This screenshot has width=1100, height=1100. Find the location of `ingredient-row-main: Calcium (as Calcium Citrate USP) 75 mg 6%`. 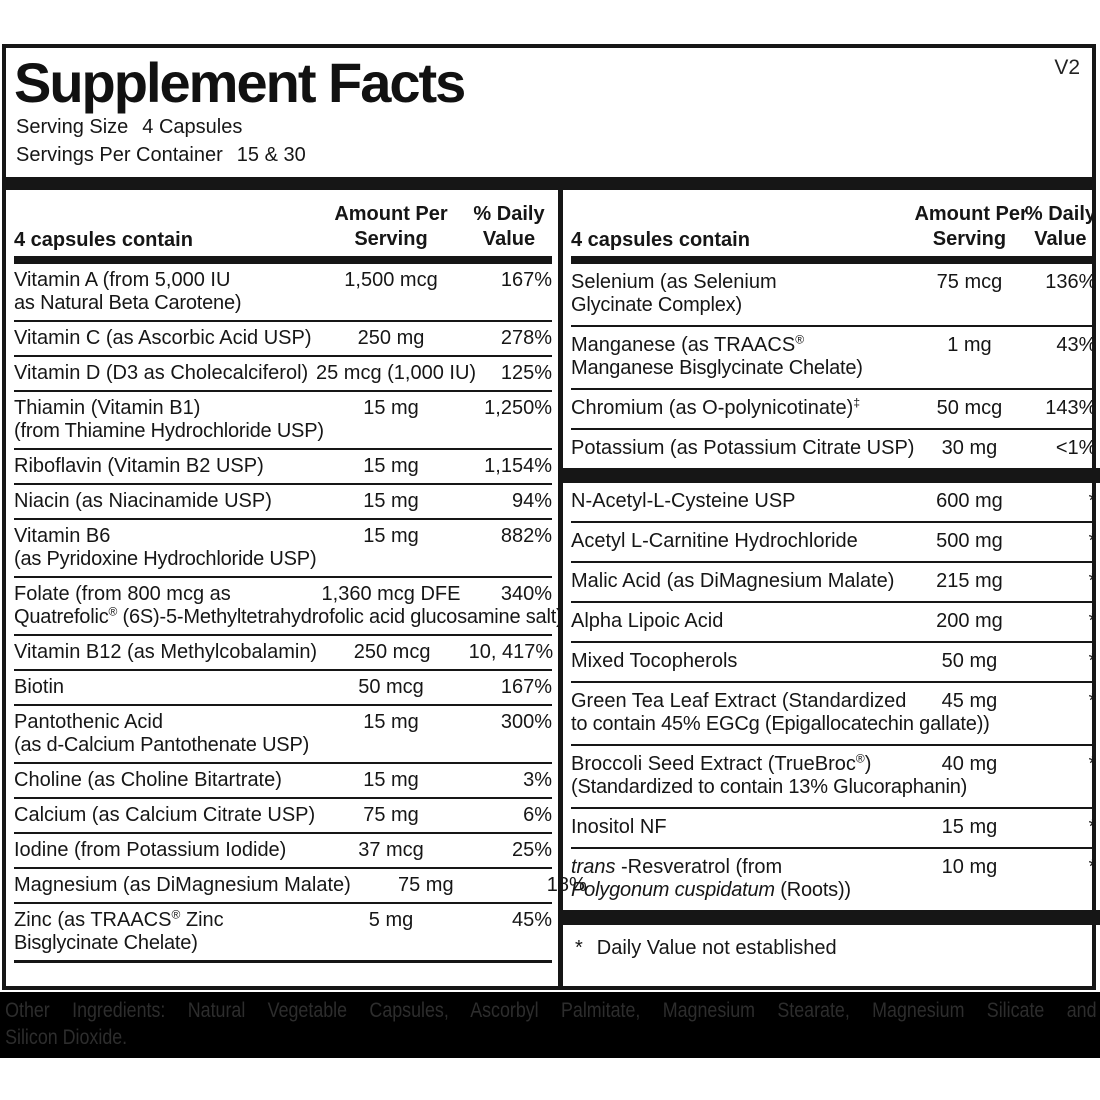

ingredient-row-main: Calcium (as Calcium Citrate USP) 75 mg 6% is located at coordinates (283, 815).